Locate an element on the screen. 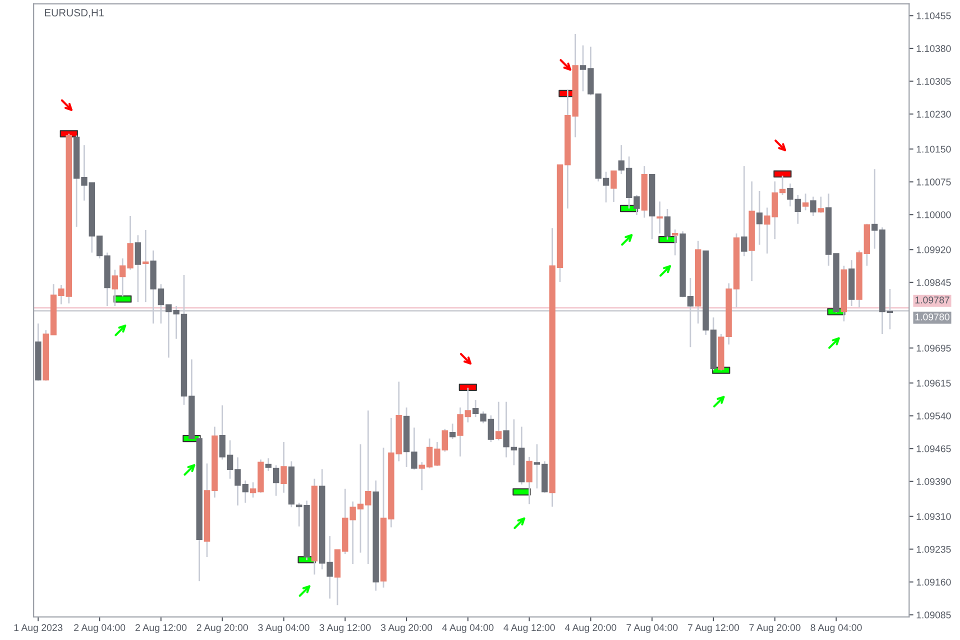 The width and height of the screenshot is (960, 640). y-tick-label: 1.10000 is located at coordinates (933, 214).